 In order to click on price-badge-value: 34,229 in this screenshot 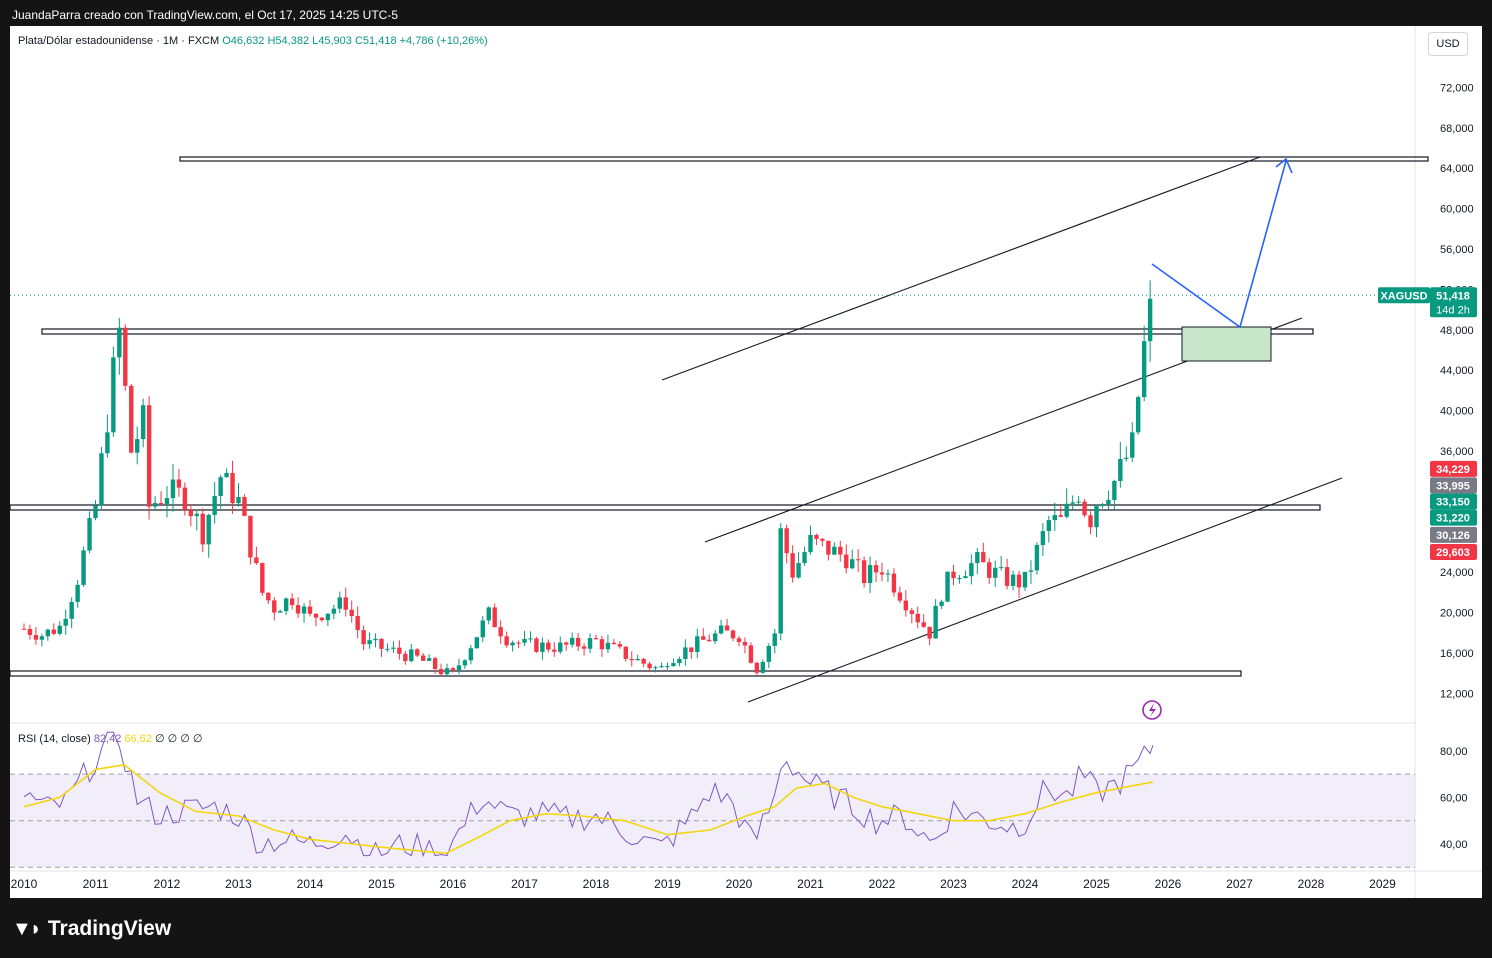, I will do `click(1453, 470)`.